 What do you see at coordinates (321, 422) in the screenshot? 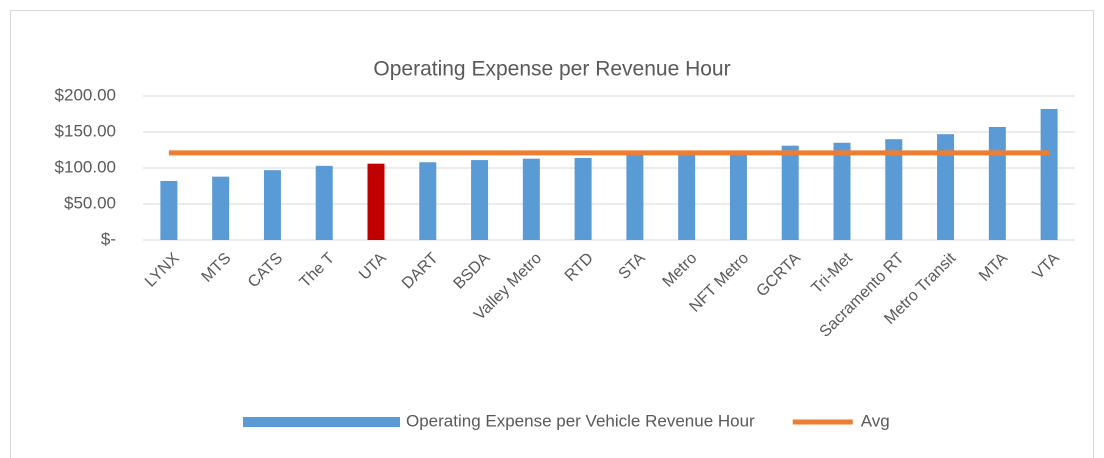
I see `legend-swatch` at bounding box center [321, 422].